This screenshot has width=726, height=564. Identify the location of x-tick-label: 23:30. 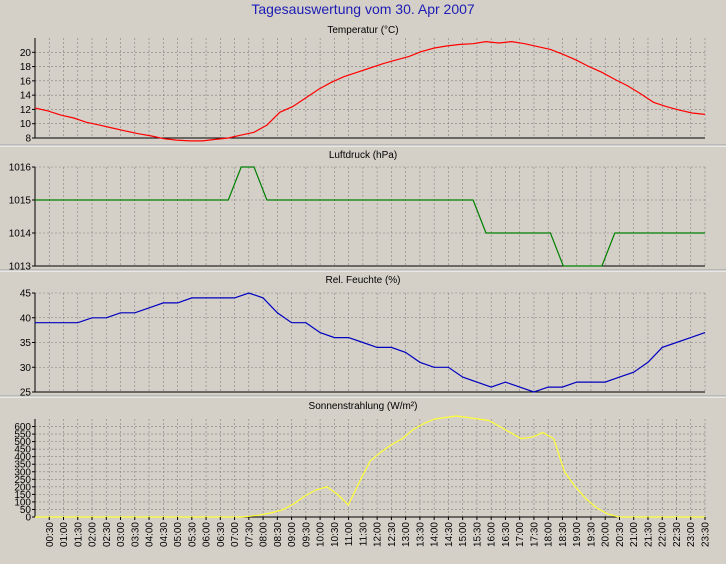
(706, 534).